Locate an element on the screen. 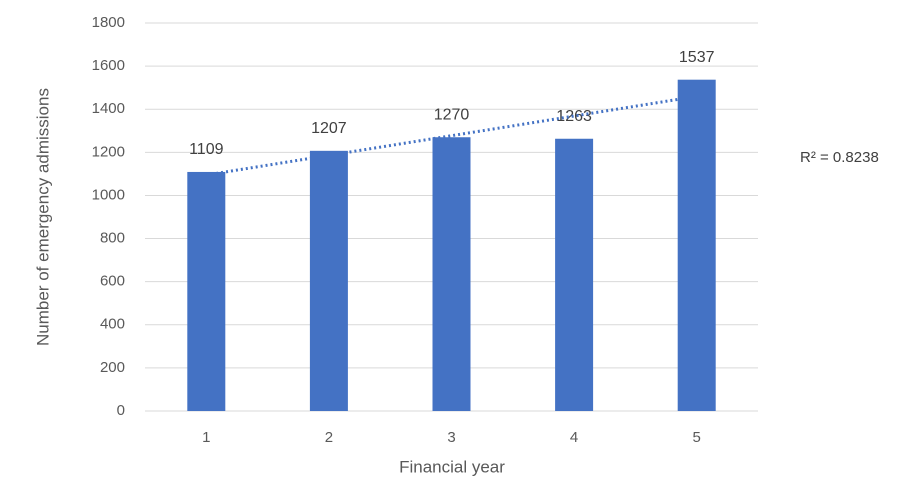 The width and height of the screenshot is (904, 490). y-tick-label: 400 is located at coordinates (112, 324).